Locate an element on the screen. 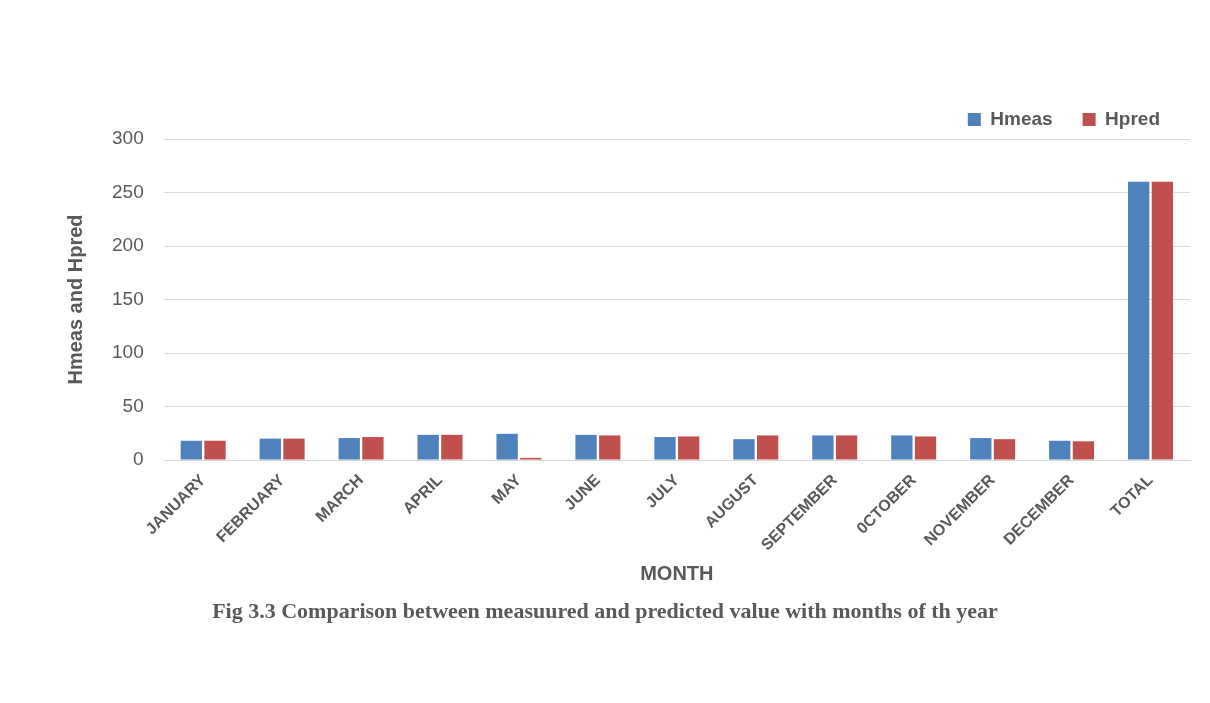 Image resolution: width=1210 pixels, height=703 pixels. y-tick-label: 300 is located at coordinates (128, 138).